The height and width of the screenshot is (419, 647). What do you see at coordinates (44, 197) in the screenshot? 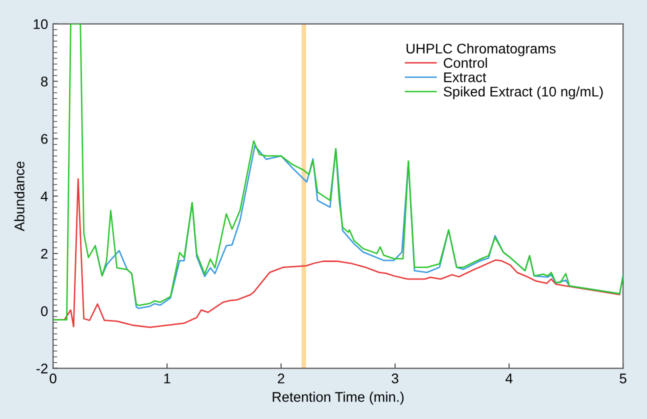
I see `y-tick-label: 4` at bounding box center [44, 197].